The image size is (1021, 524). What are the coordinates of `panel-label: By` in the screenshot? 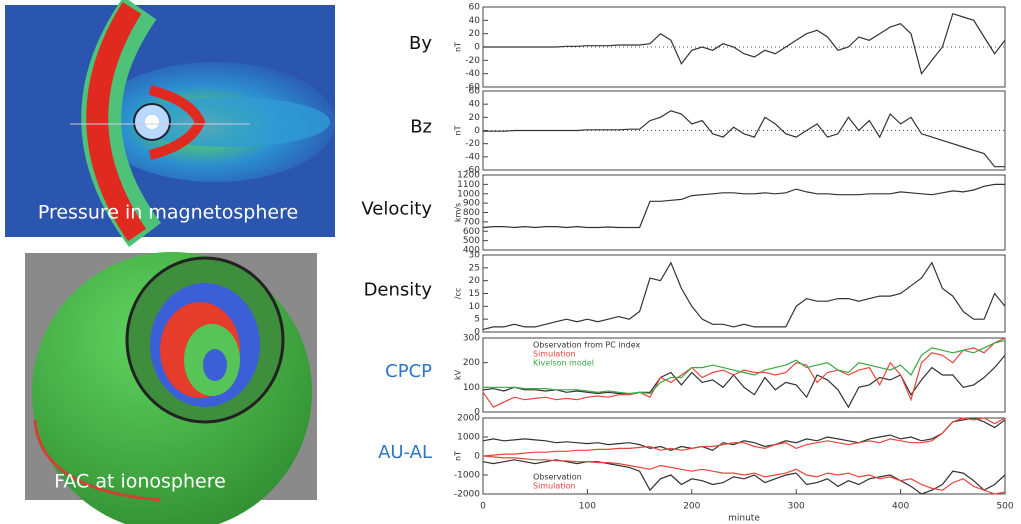 It's located at (420, 43).